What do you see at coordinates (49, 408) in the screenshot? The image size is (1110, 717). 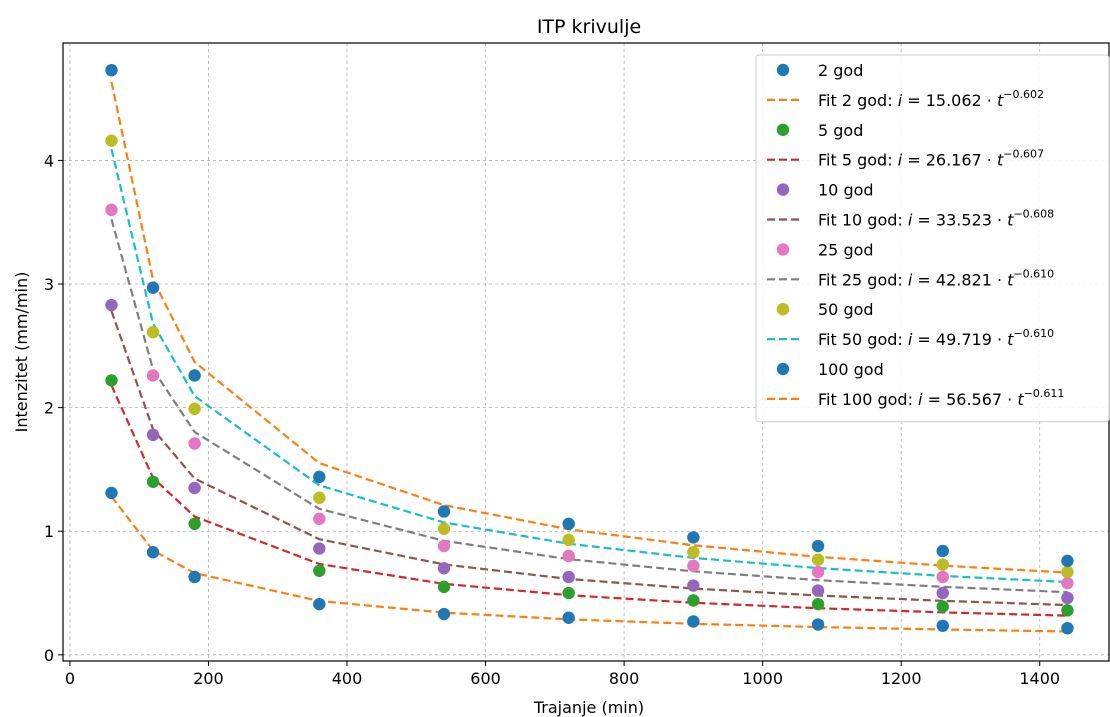 I see `y-tick-label: 2` at bounding box center [49, 408].